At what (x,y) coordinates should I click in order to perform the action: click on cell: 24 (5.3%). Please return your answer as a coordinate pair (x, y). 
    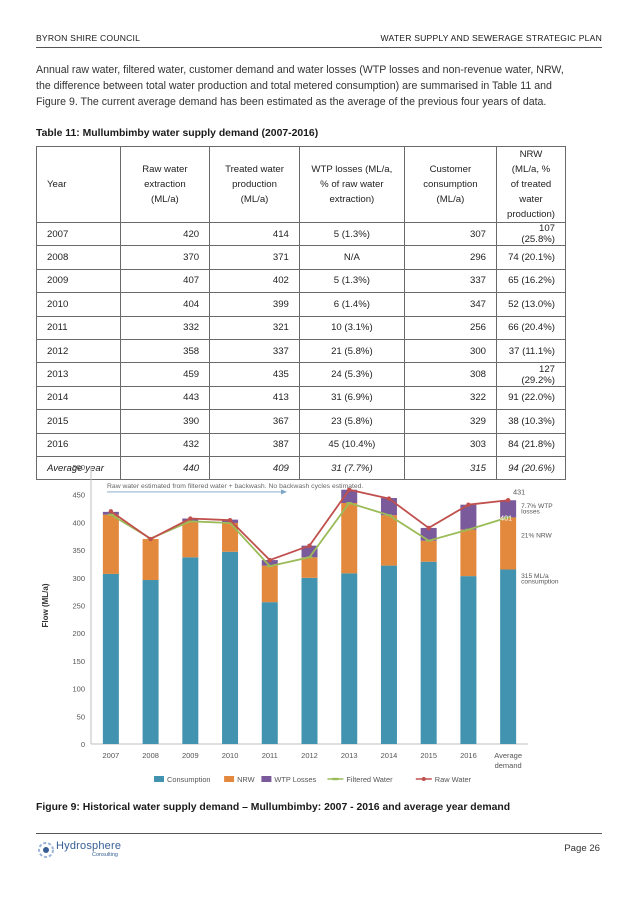
    Looking at the image, I should click on (351, 374).